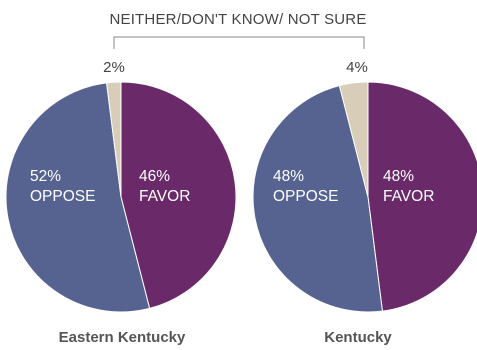  Describe the element at coordinates (237, 19) in the screenshot. I see `neutral-category-label: NEITHER/DON'T KNOW/ NOT SURE` at that location.